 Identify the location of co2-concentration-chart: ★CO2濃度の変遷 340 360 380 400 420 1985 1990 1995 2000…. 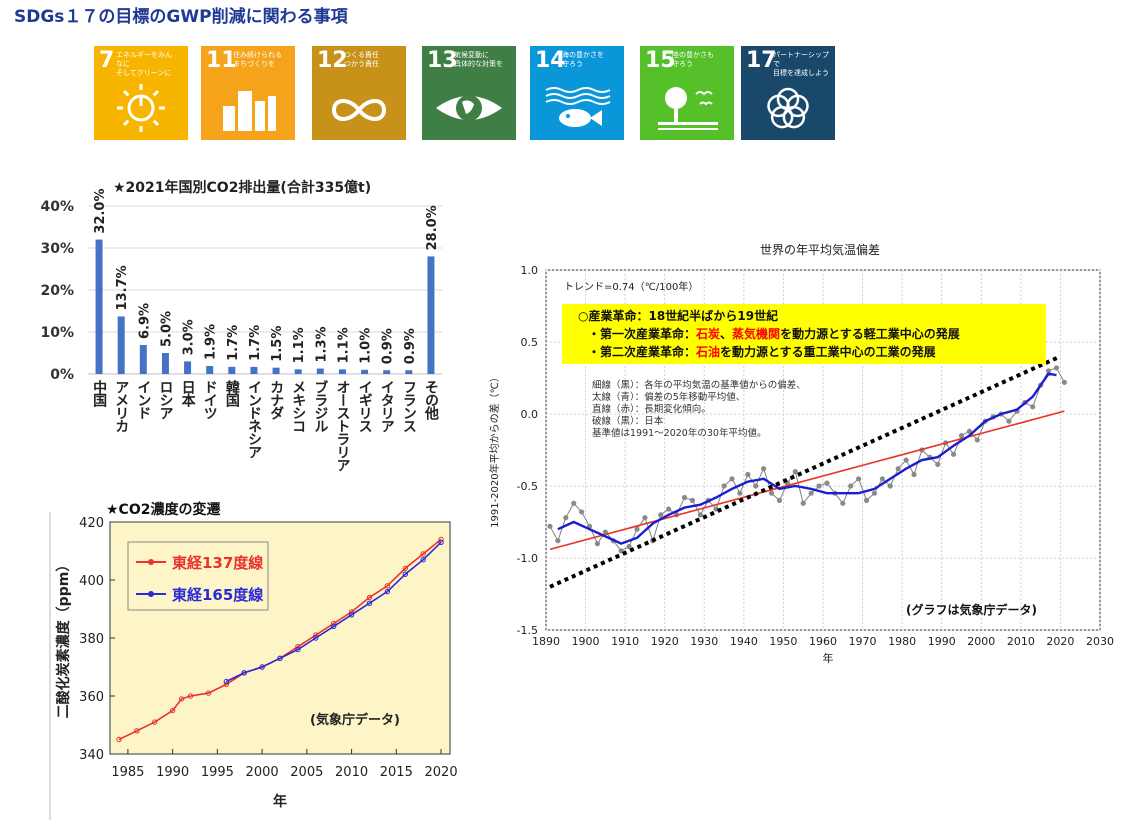
(253, 660).